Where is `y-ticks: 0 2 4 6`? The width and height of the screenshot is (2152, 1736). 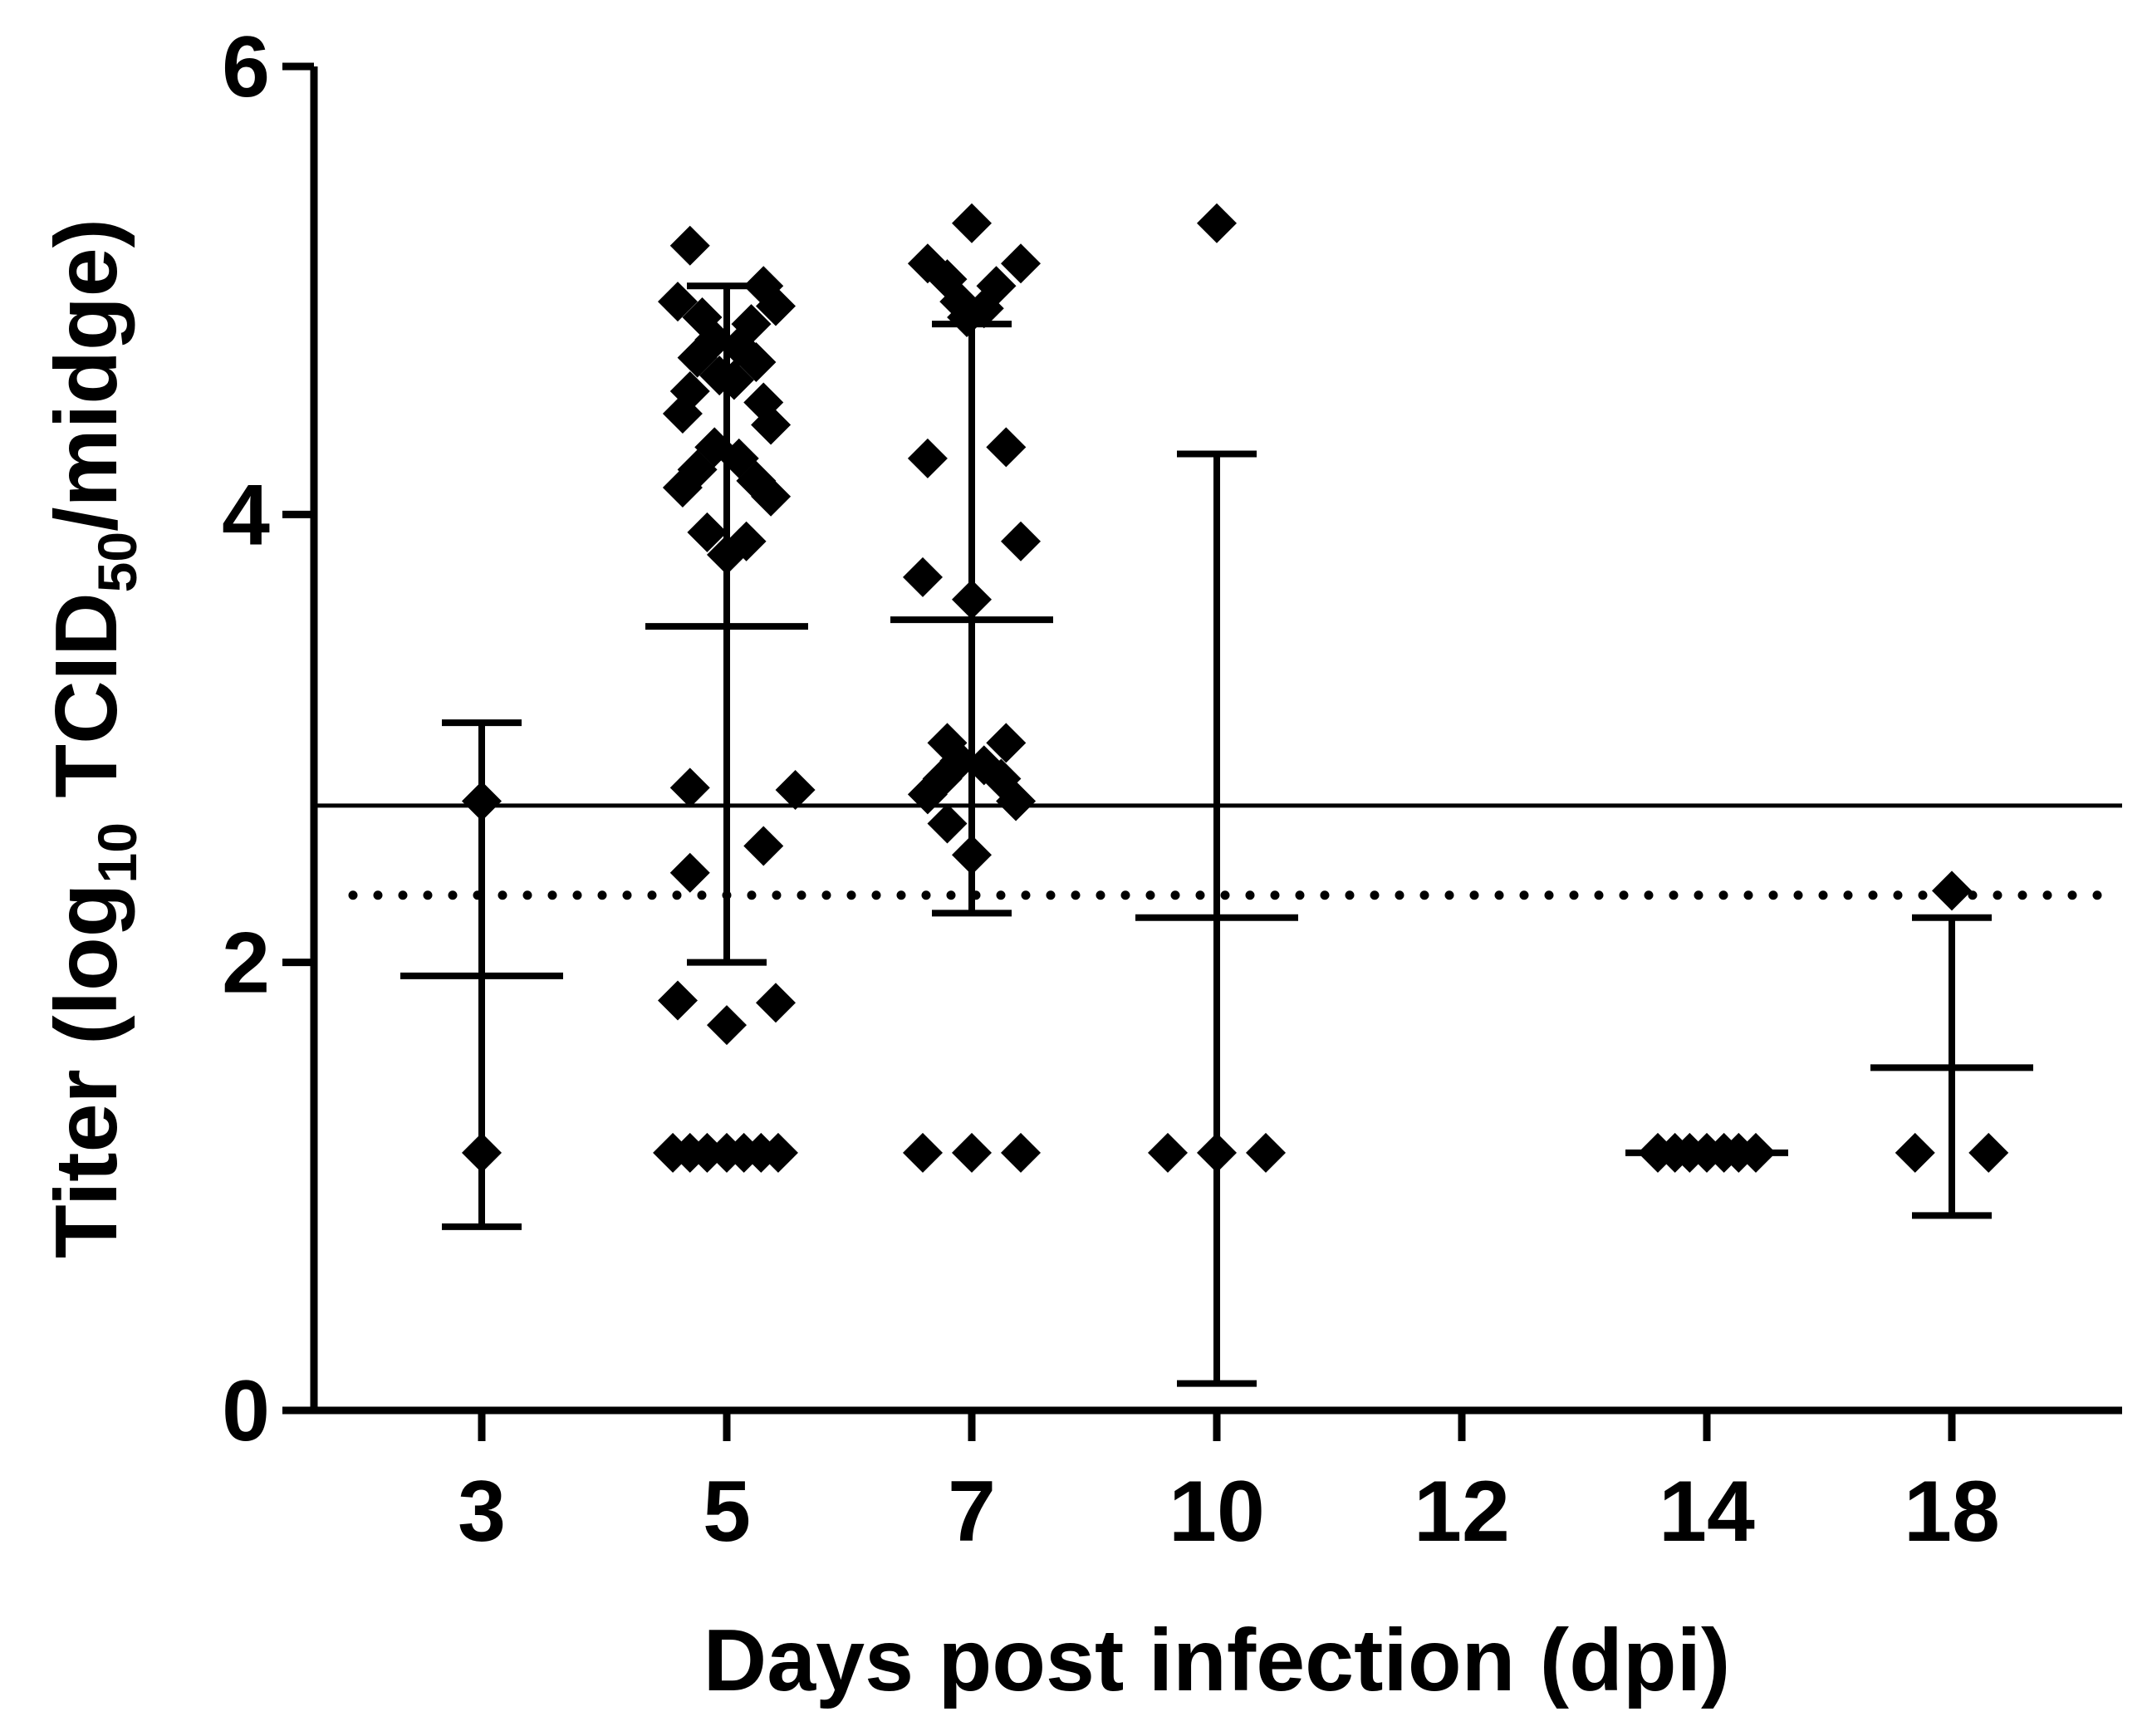
y-ticks: 0 2 4 6 is located at coordinates (268, 739).